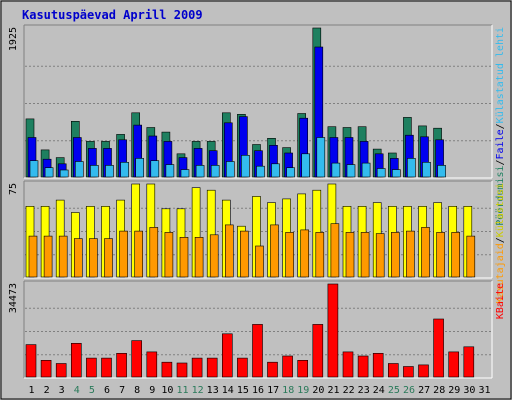 The width and height of the screenshot is (512, 400). What do you see at coordinates (379, 390) in the screenshot?
I see `x-tick-label: 24` at bounding box center [379, 390].